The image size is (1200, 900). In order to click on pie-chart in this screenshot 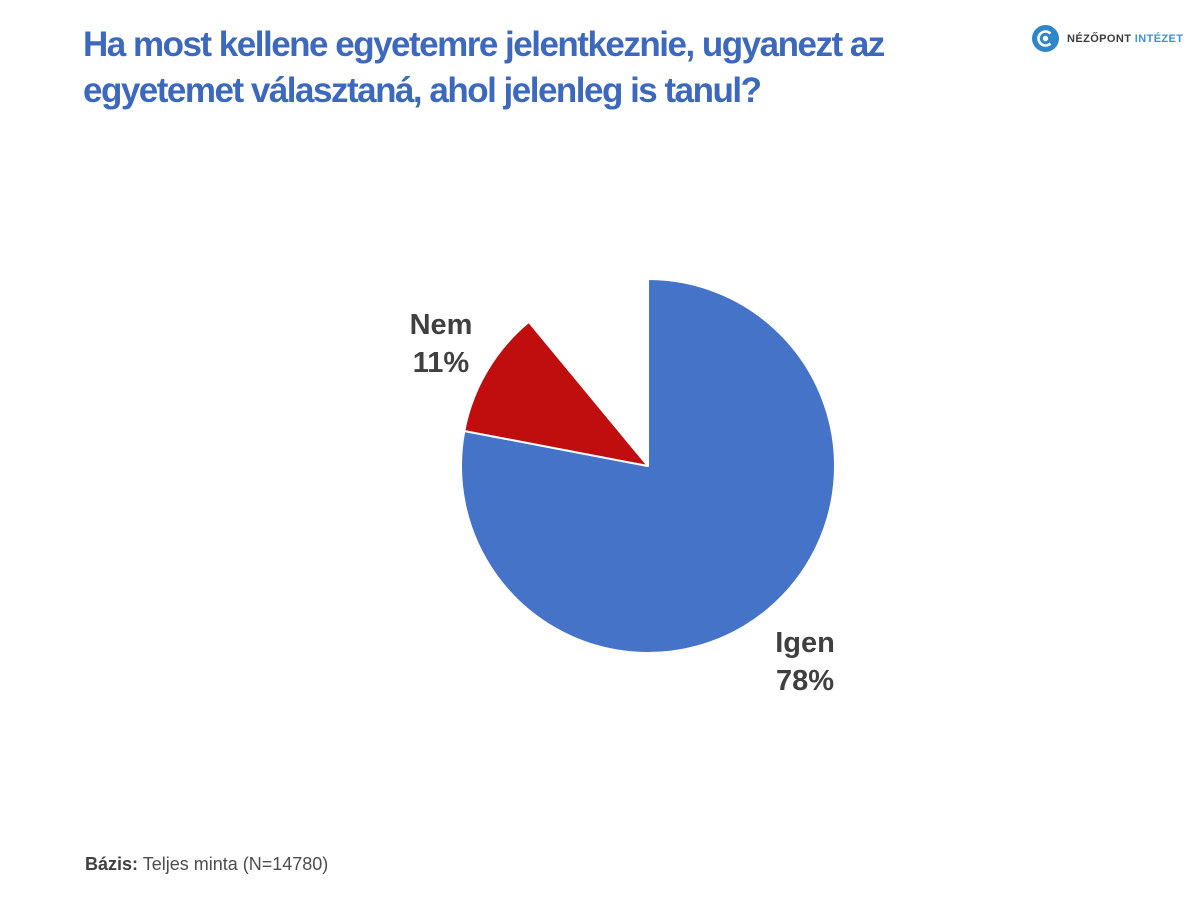, I will do `click(648, 466)`.